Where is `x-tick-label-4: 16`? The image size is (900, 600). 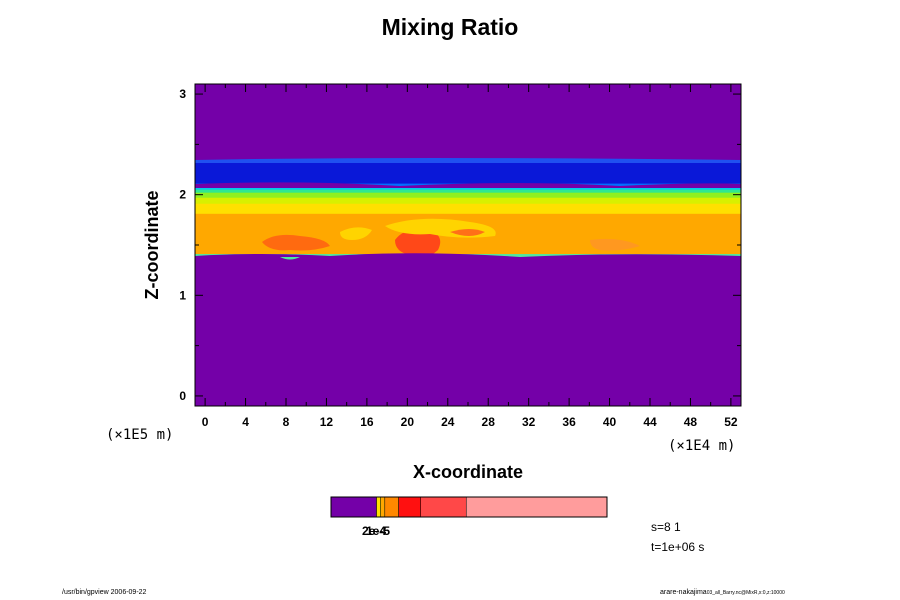
x-tick-label-4: 16 is located at coordinates (367, 422).